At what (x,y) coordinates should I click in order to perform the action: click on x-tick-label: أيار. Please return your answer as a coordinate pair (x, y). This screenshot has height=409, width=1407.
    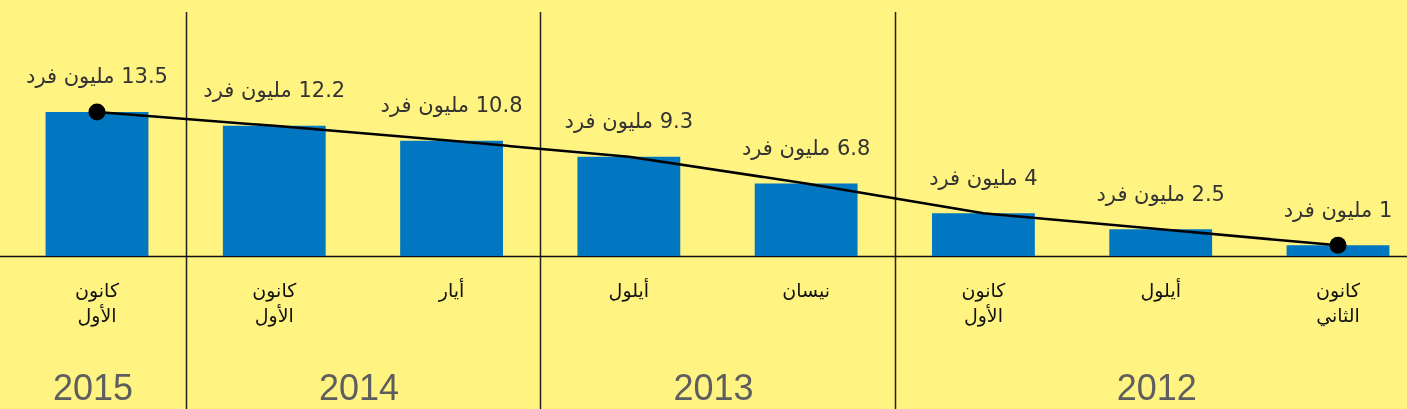
    Looking at the image, I should click on (451, 290).